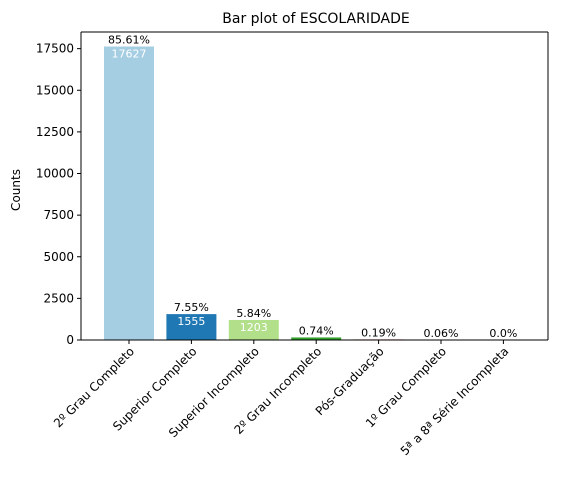 This screenshot has width=577, height=490. Describe the element at coordinates (129, 40) in the screenshot. I see `percent-label: 85.61%` at that location.